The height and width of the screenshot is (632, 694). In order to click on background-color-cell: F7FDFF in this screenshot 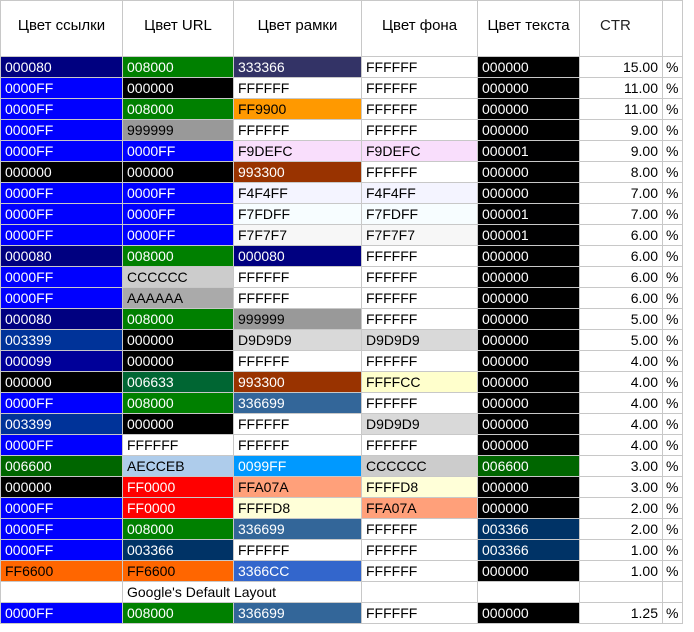, I will do `click(419, 214)`.